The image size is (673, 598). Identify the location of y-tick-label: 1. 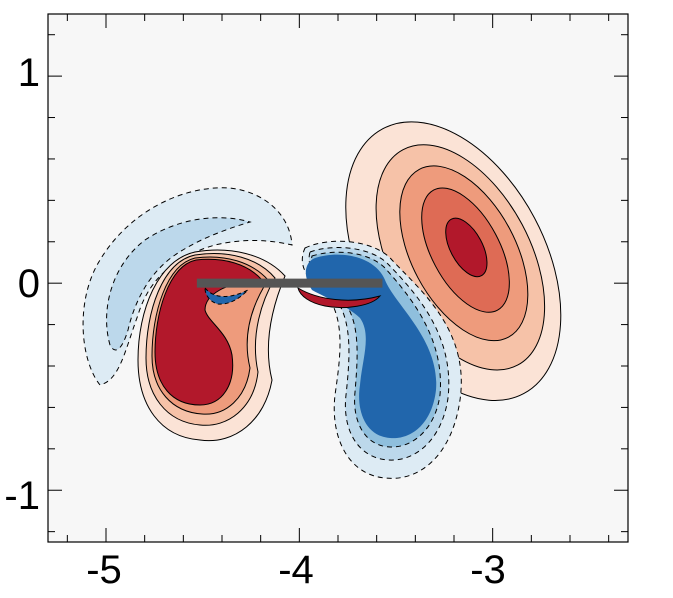
(29, 73).